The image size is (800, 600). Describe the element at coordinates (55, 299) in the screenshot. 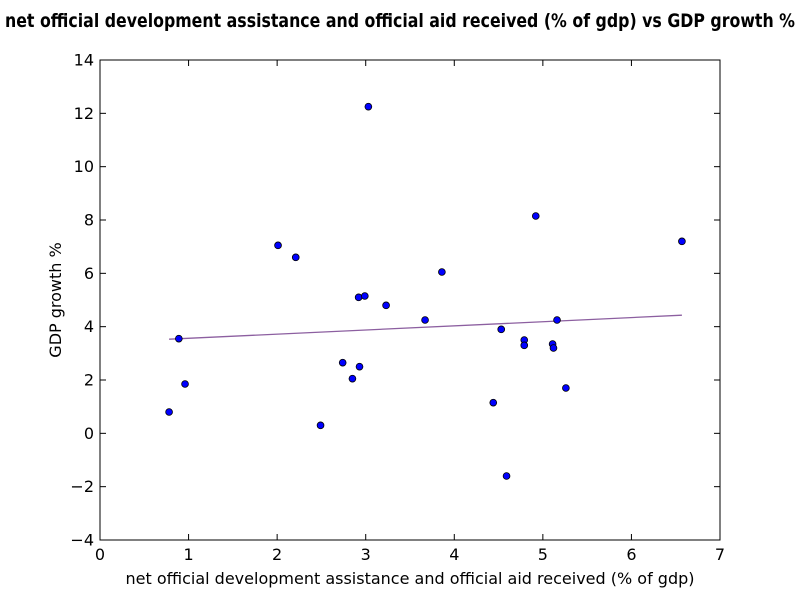

I see `y-axis-label: GDP growth %` at that location.